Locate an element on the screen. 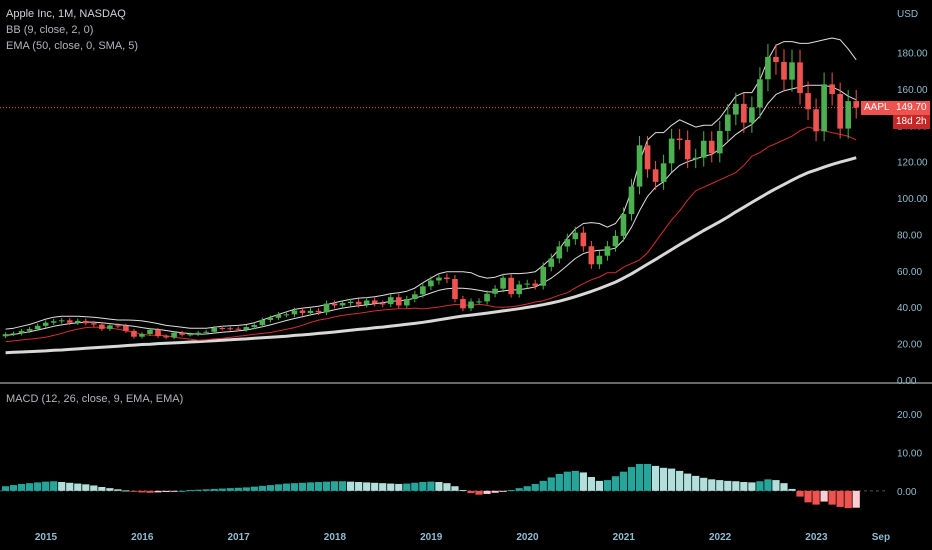  legend-macd: MACD (12, 26, close, 9, EMA, EMA) is located at coordinates (94, 399).